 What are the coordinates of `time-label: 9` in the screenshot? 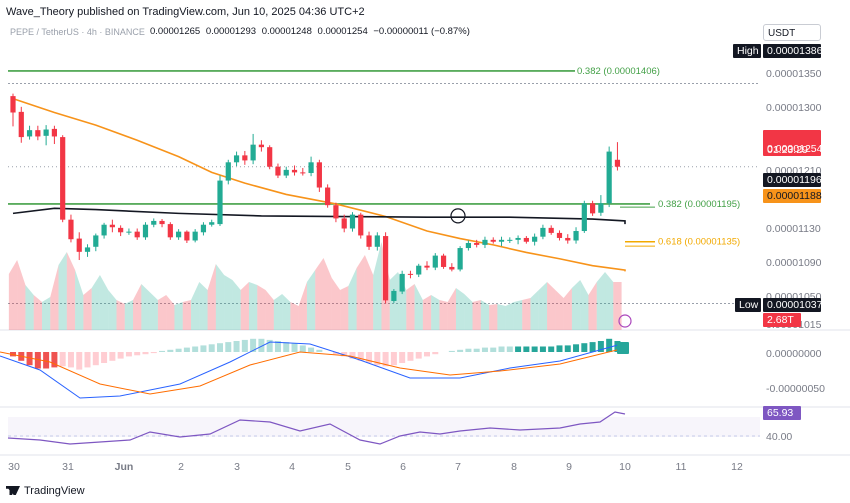 It's located at (569, 467).